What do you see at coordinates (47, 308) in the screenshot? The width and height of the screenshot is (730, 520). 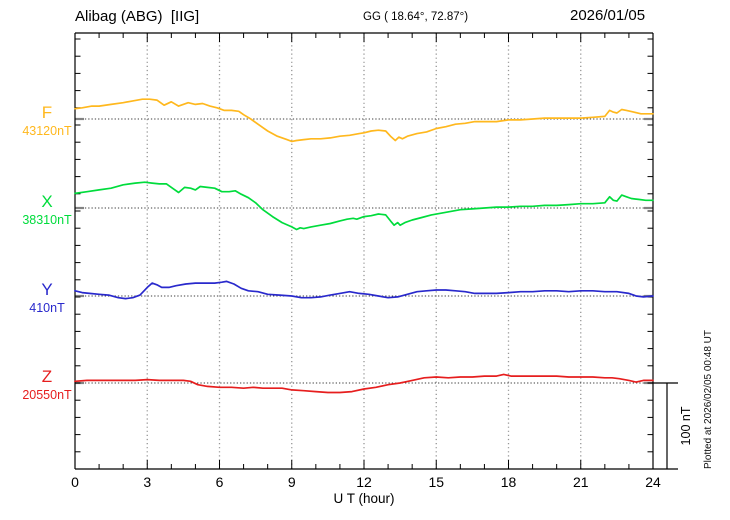 I see `base-value-y: 410nT` at bounding box center [47, 308].